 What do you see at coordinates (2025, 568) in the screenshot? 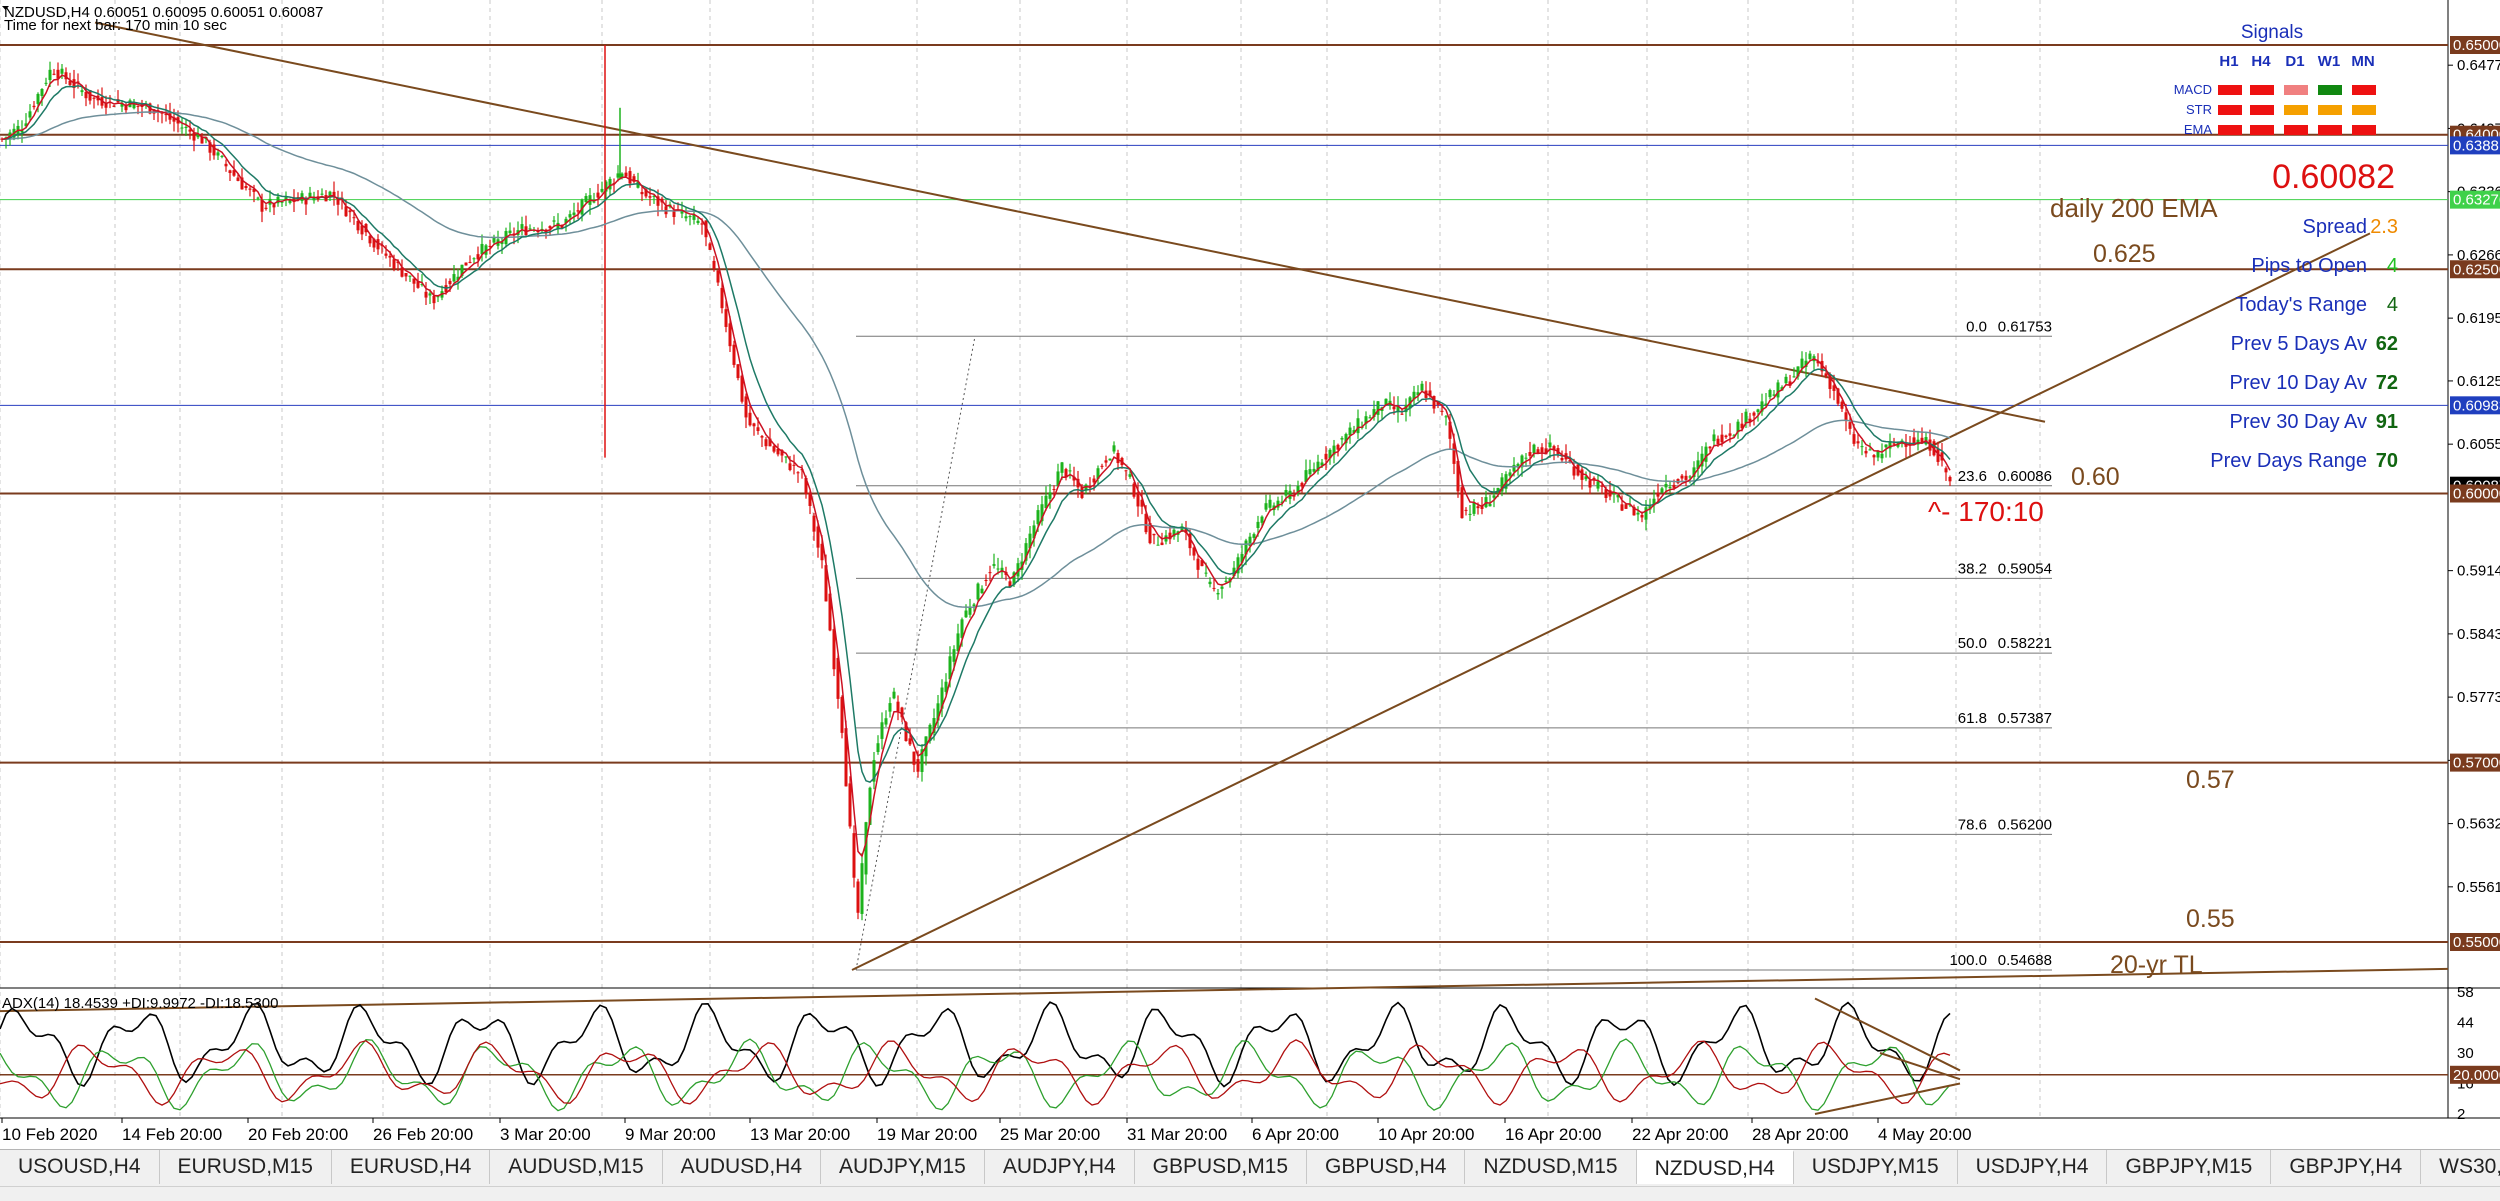
I see `fibo-level-label: 0.59054` at bounding box center [2025, 568].